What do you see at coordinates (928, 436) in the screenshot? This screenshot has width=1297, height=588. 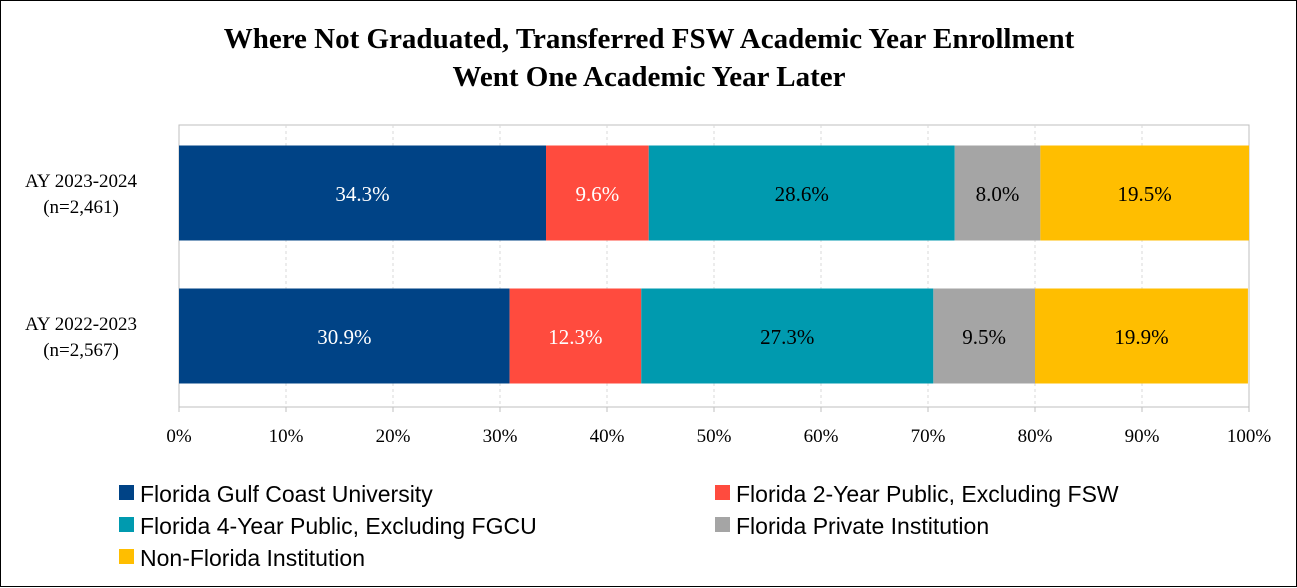 I see `x-tick-label: 70%` at bounding box center [928, 436].